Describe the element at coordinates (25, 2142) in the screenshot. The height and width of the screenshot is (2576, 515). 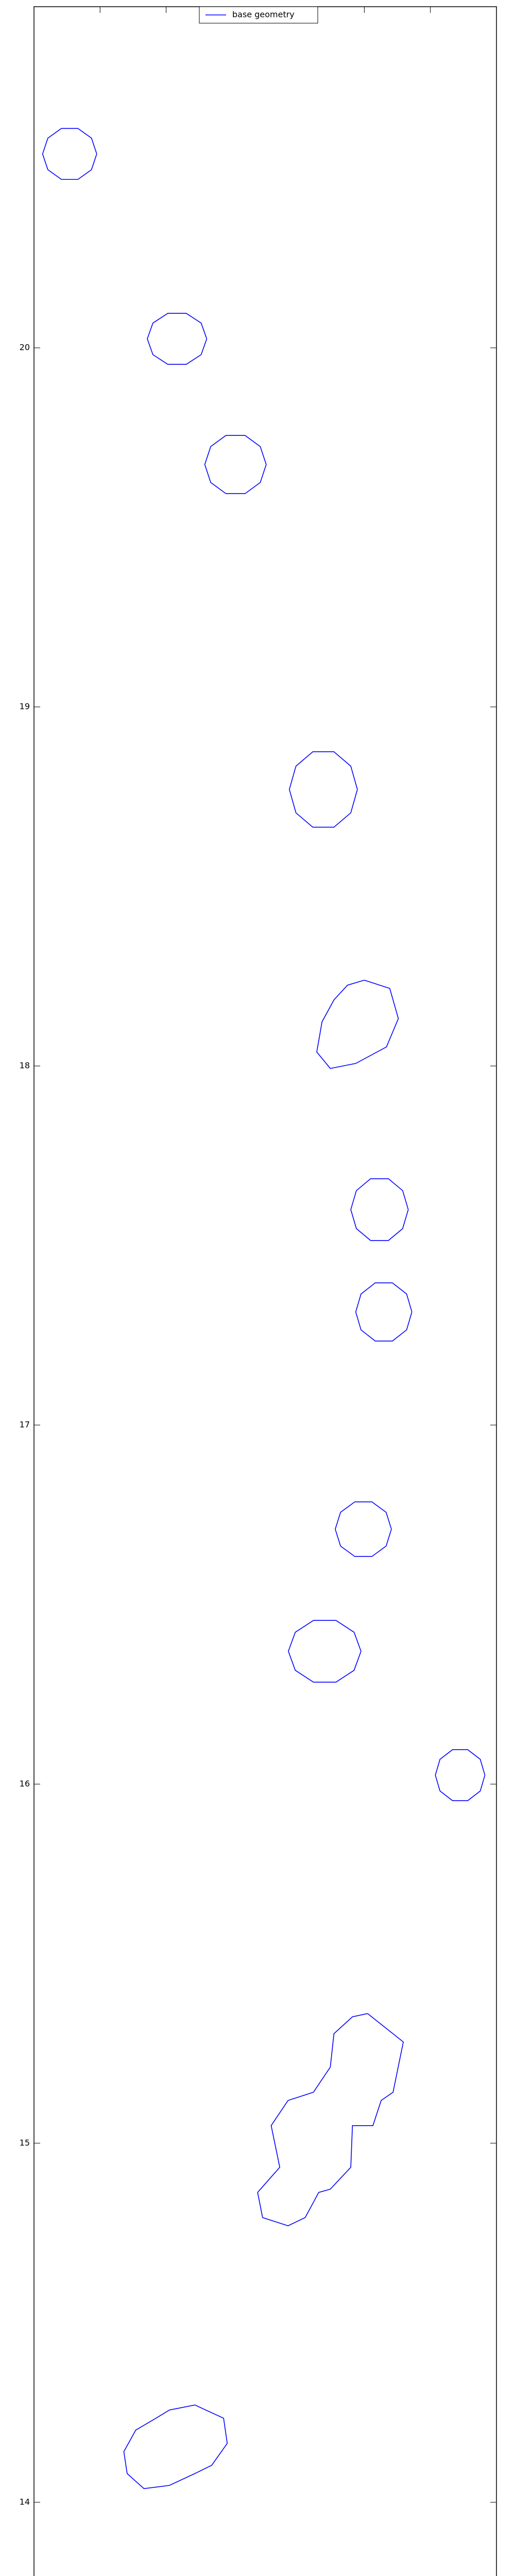
I see `y-tick-label: 15` at that location.